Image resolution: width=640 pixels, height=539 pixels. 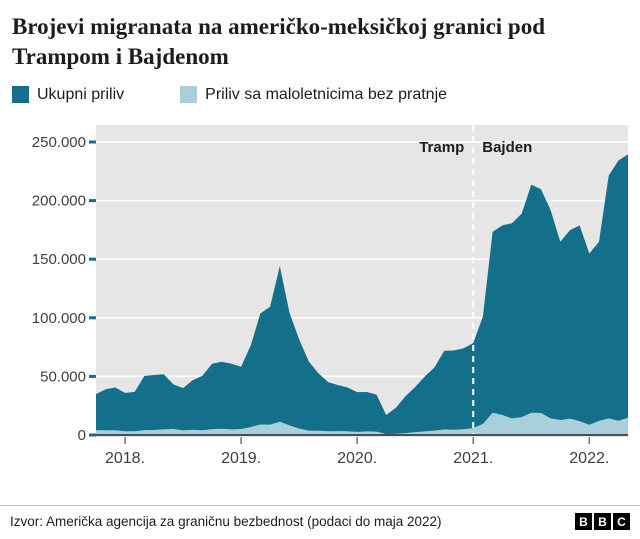 I want to click on x-tick-label: 2021., so click(x=473, y=458).